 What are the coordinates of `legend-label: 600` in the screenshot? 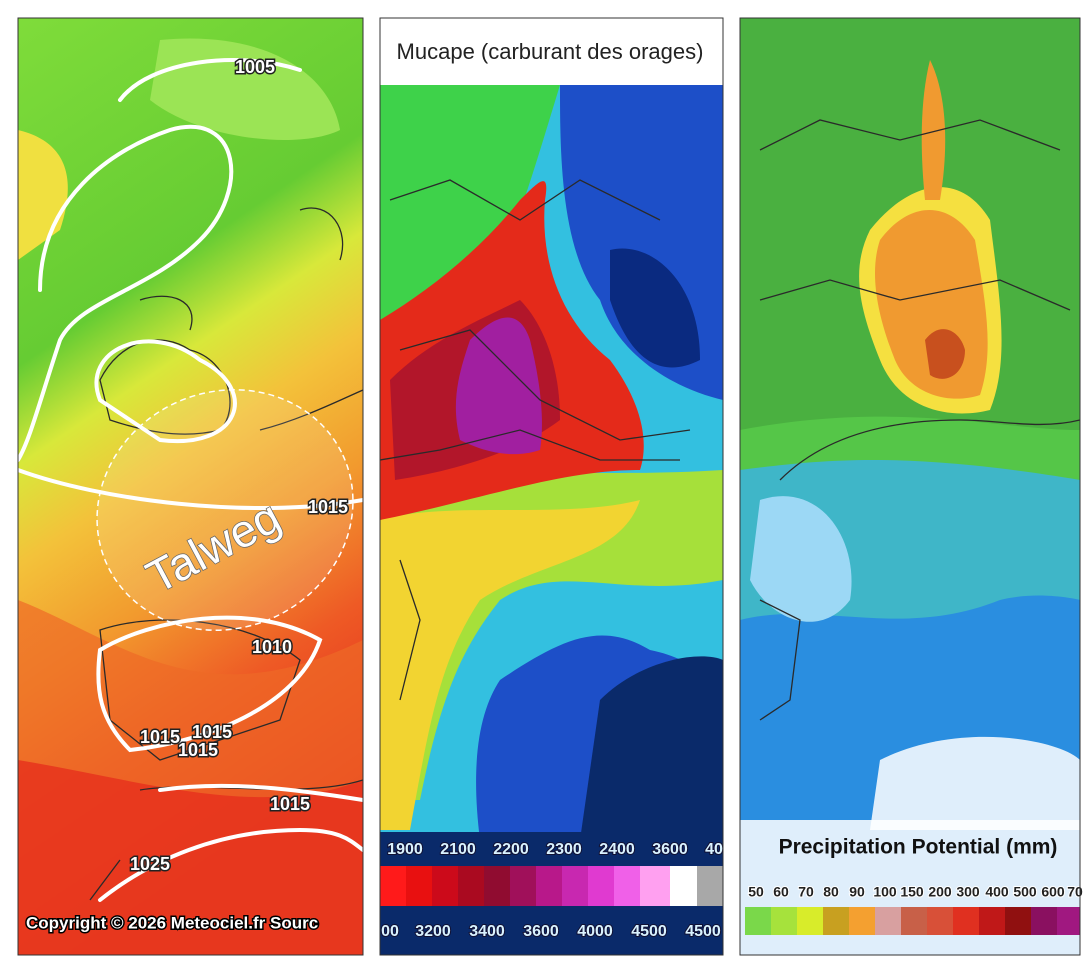 It's located at (1053, 892).